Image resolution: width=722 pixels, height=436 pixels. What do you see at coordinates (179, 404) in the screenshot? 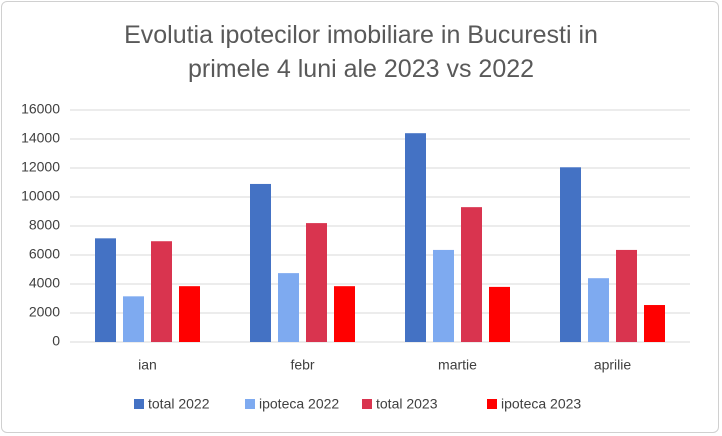
I see `legend-label: total 2022` at bounding box center [179, 404].